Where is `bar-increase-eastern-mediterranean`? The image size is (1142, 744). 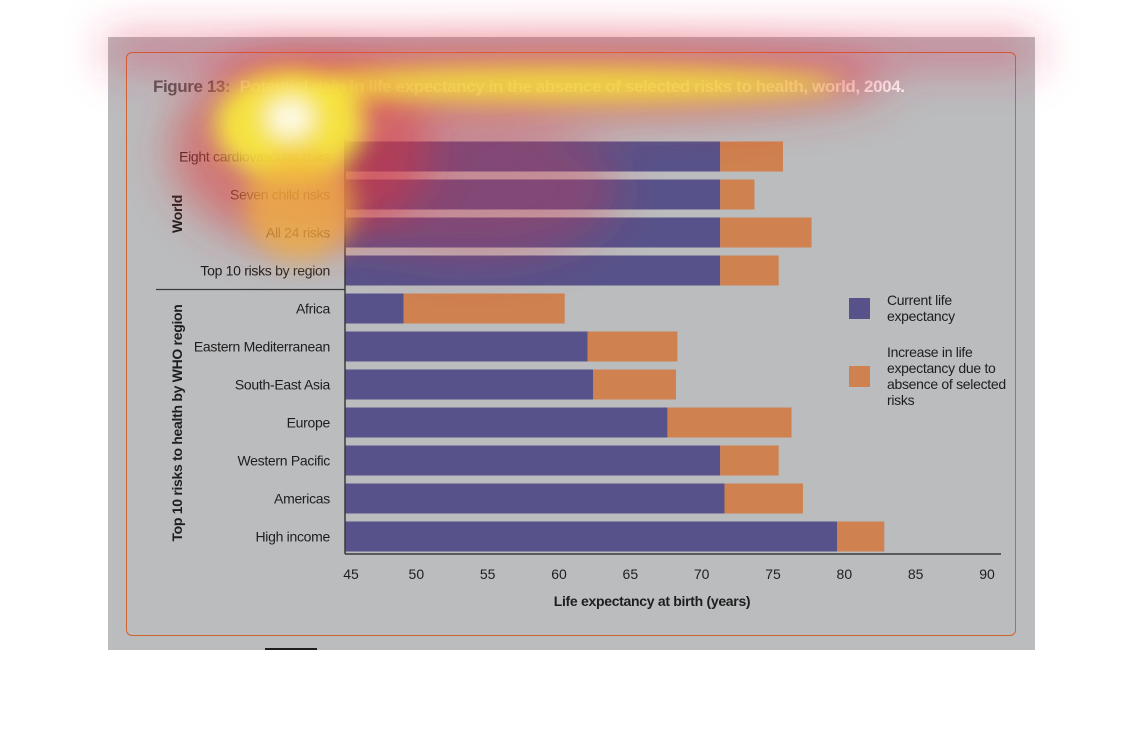
bar-increase-eastern-mediterranean is located at coordinates (632, 346).